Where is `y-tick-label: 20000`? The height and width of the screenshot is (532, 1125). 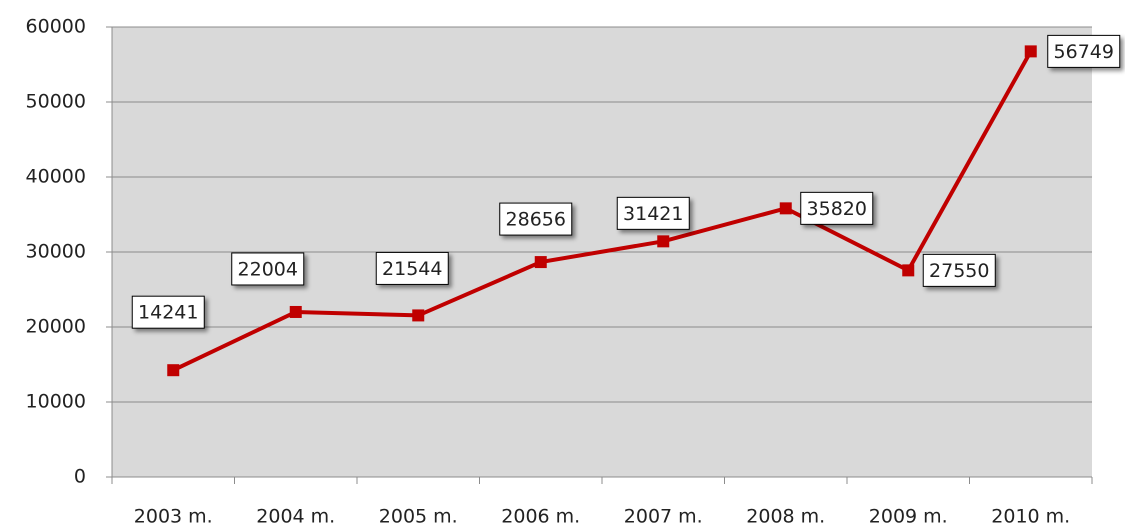
y-tick-label: 20000 is located at coordinates (56, 327).